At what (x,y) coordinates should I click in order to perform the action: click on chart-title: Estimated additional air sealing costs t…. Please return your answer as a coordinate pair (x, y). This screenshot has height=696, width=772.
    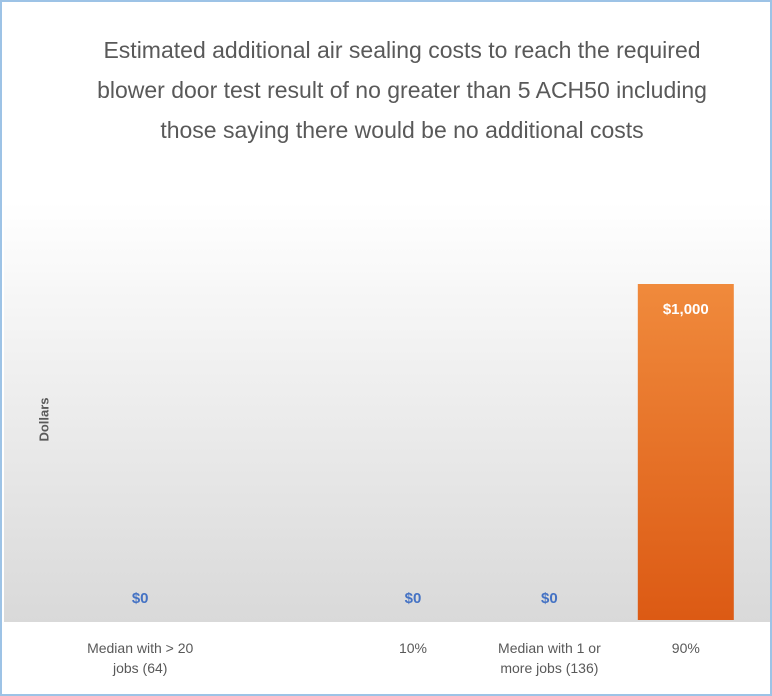
    Looking at the image, I should click on (402, 90).